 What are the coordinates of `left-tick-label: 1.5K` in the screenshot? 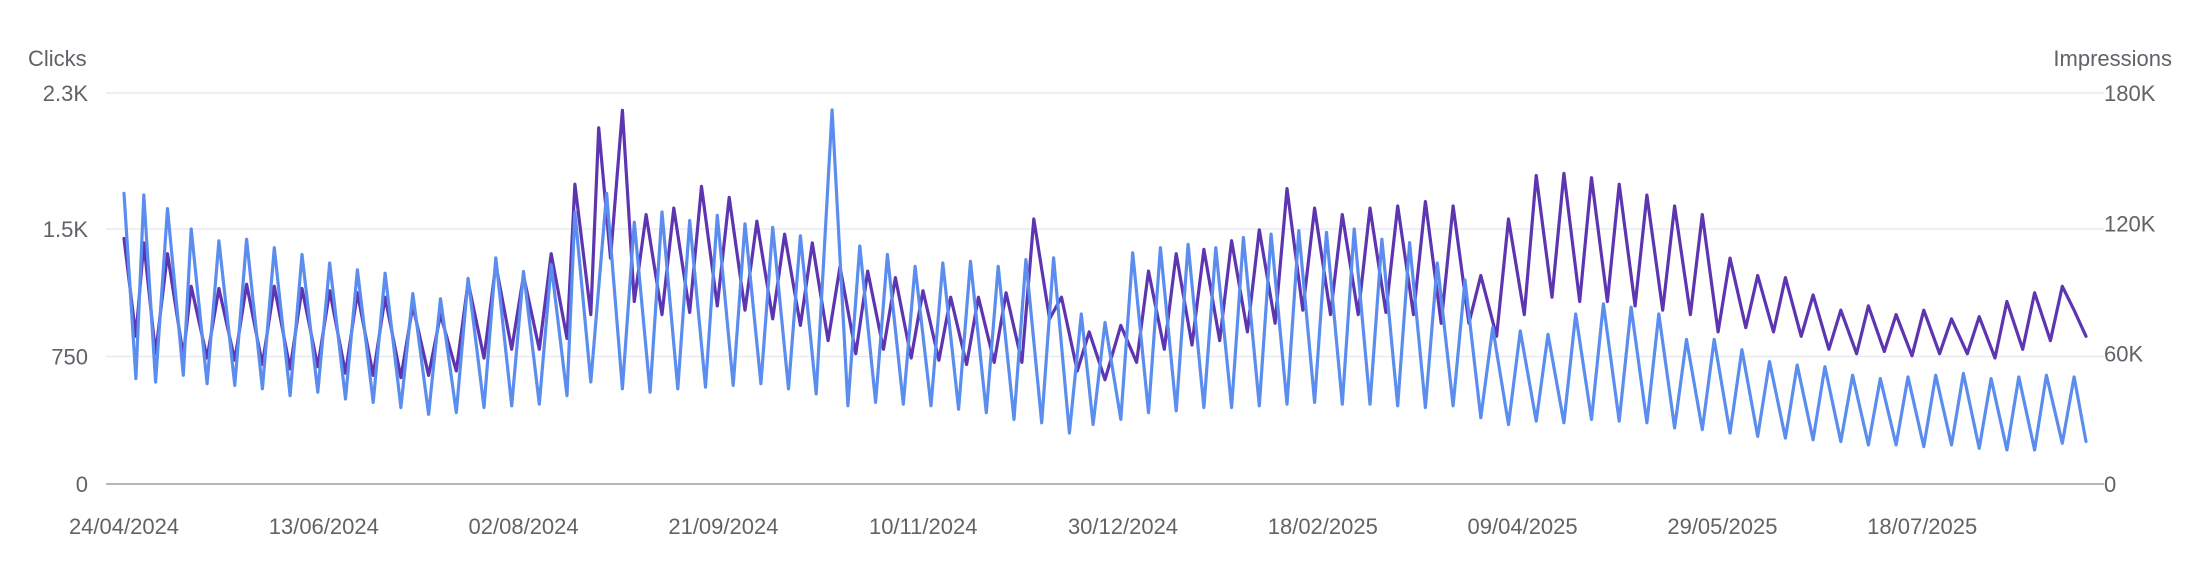 It's located at (66, 229).